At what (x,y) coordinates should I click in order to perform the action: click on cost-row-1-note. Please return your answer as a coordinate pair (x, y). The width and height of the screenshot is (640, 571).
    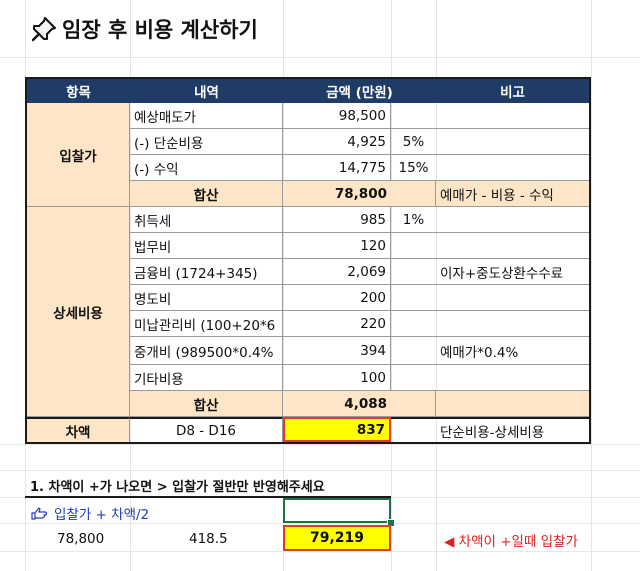
    Looking at the image, I should click on (512, 220).